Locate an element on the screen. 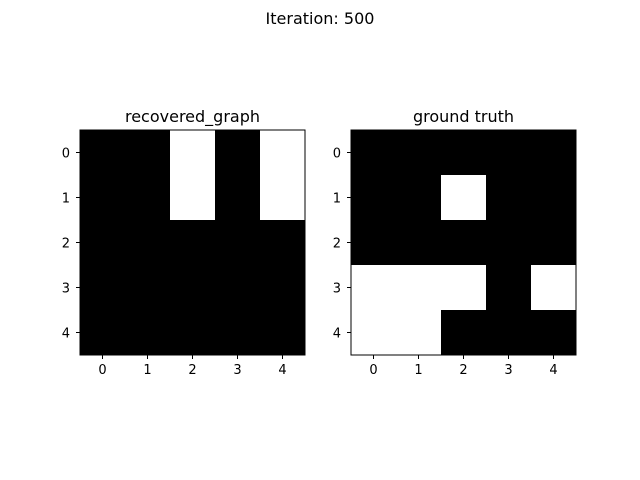  panel-title: recovered_graph is located at coordinates (192, 117).